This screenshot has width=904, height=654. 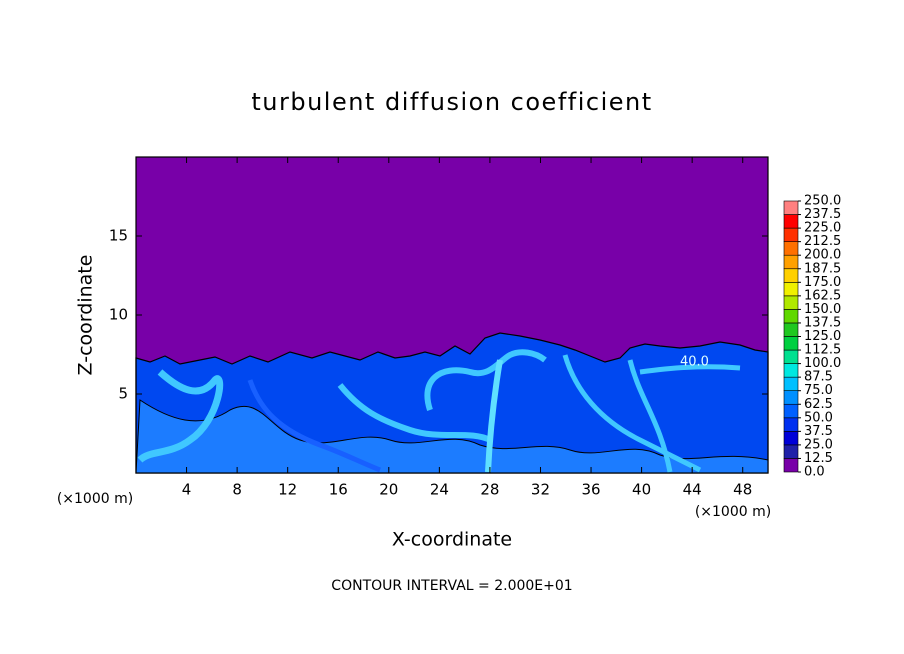 I want to click on colorbar-tick-label: 237.5, so click(x=822, y=214).